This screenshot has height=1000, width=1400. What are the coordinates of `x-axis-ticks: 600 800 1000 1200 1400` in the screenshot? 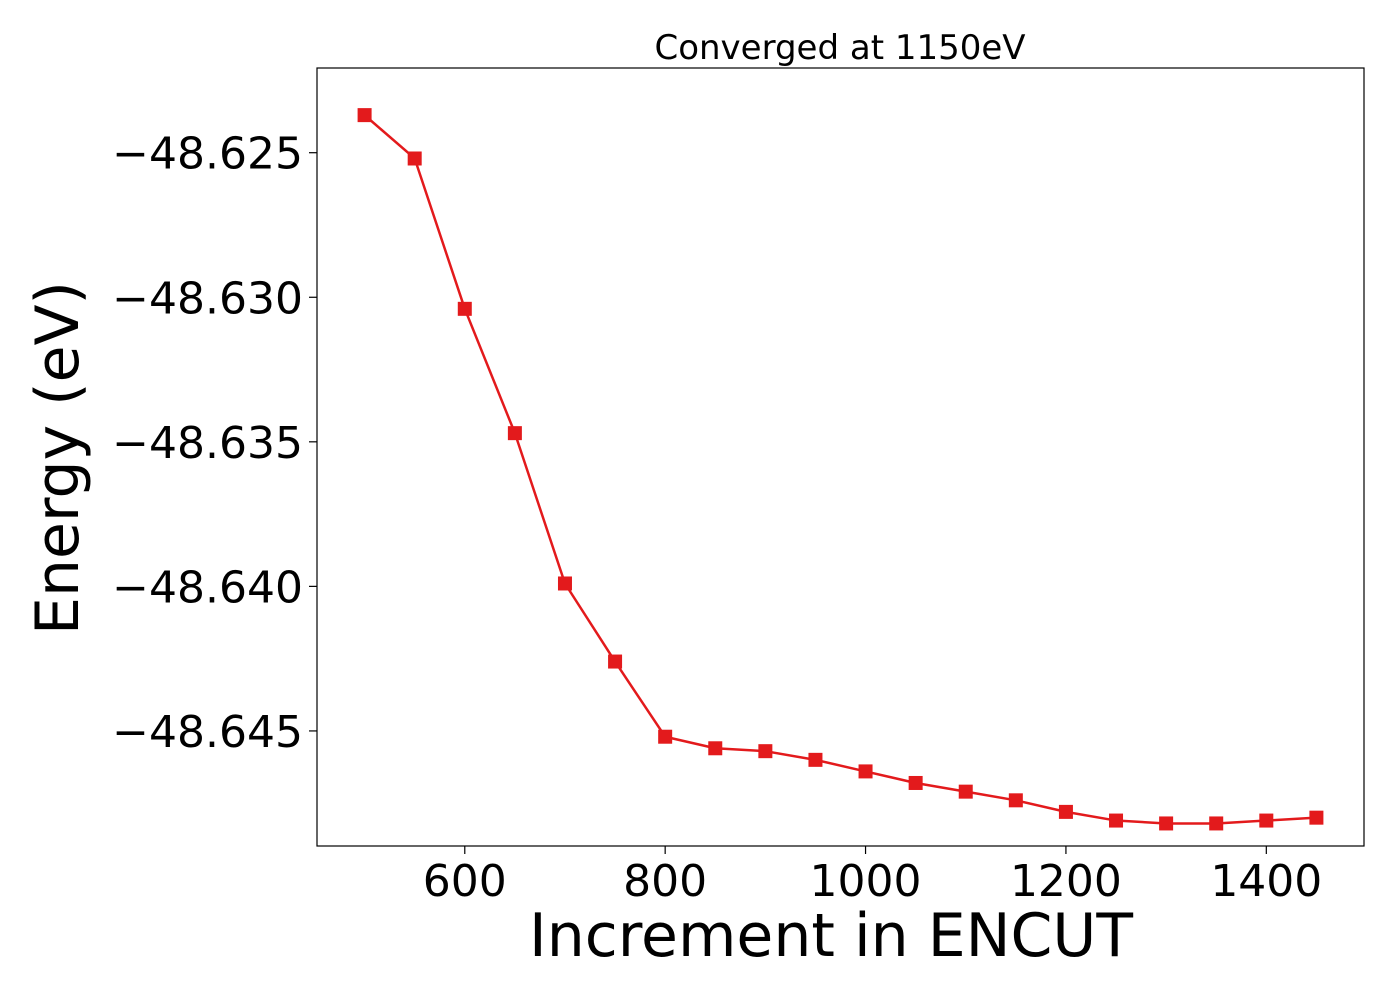 It's located at (872, 876).